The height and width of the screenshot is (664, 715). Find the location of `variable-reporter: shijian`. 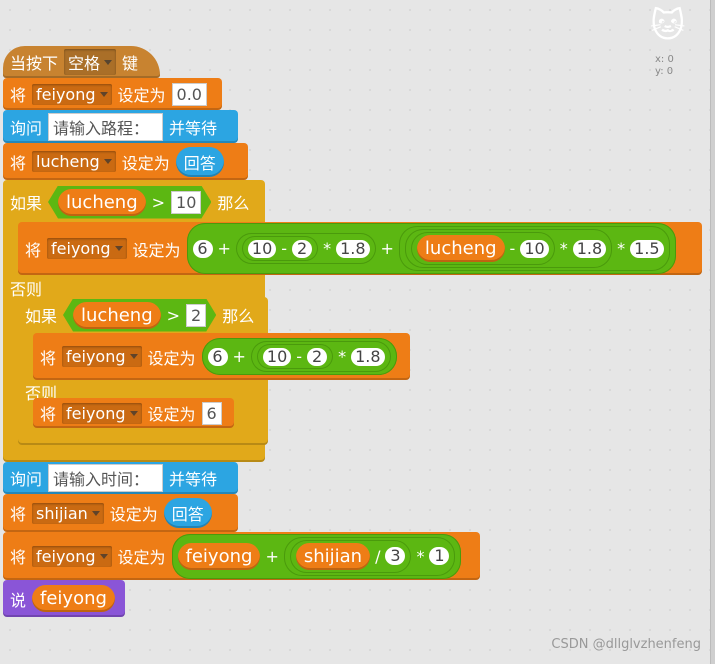

variable-reporter: shijian is located at coordinates (333, 556).